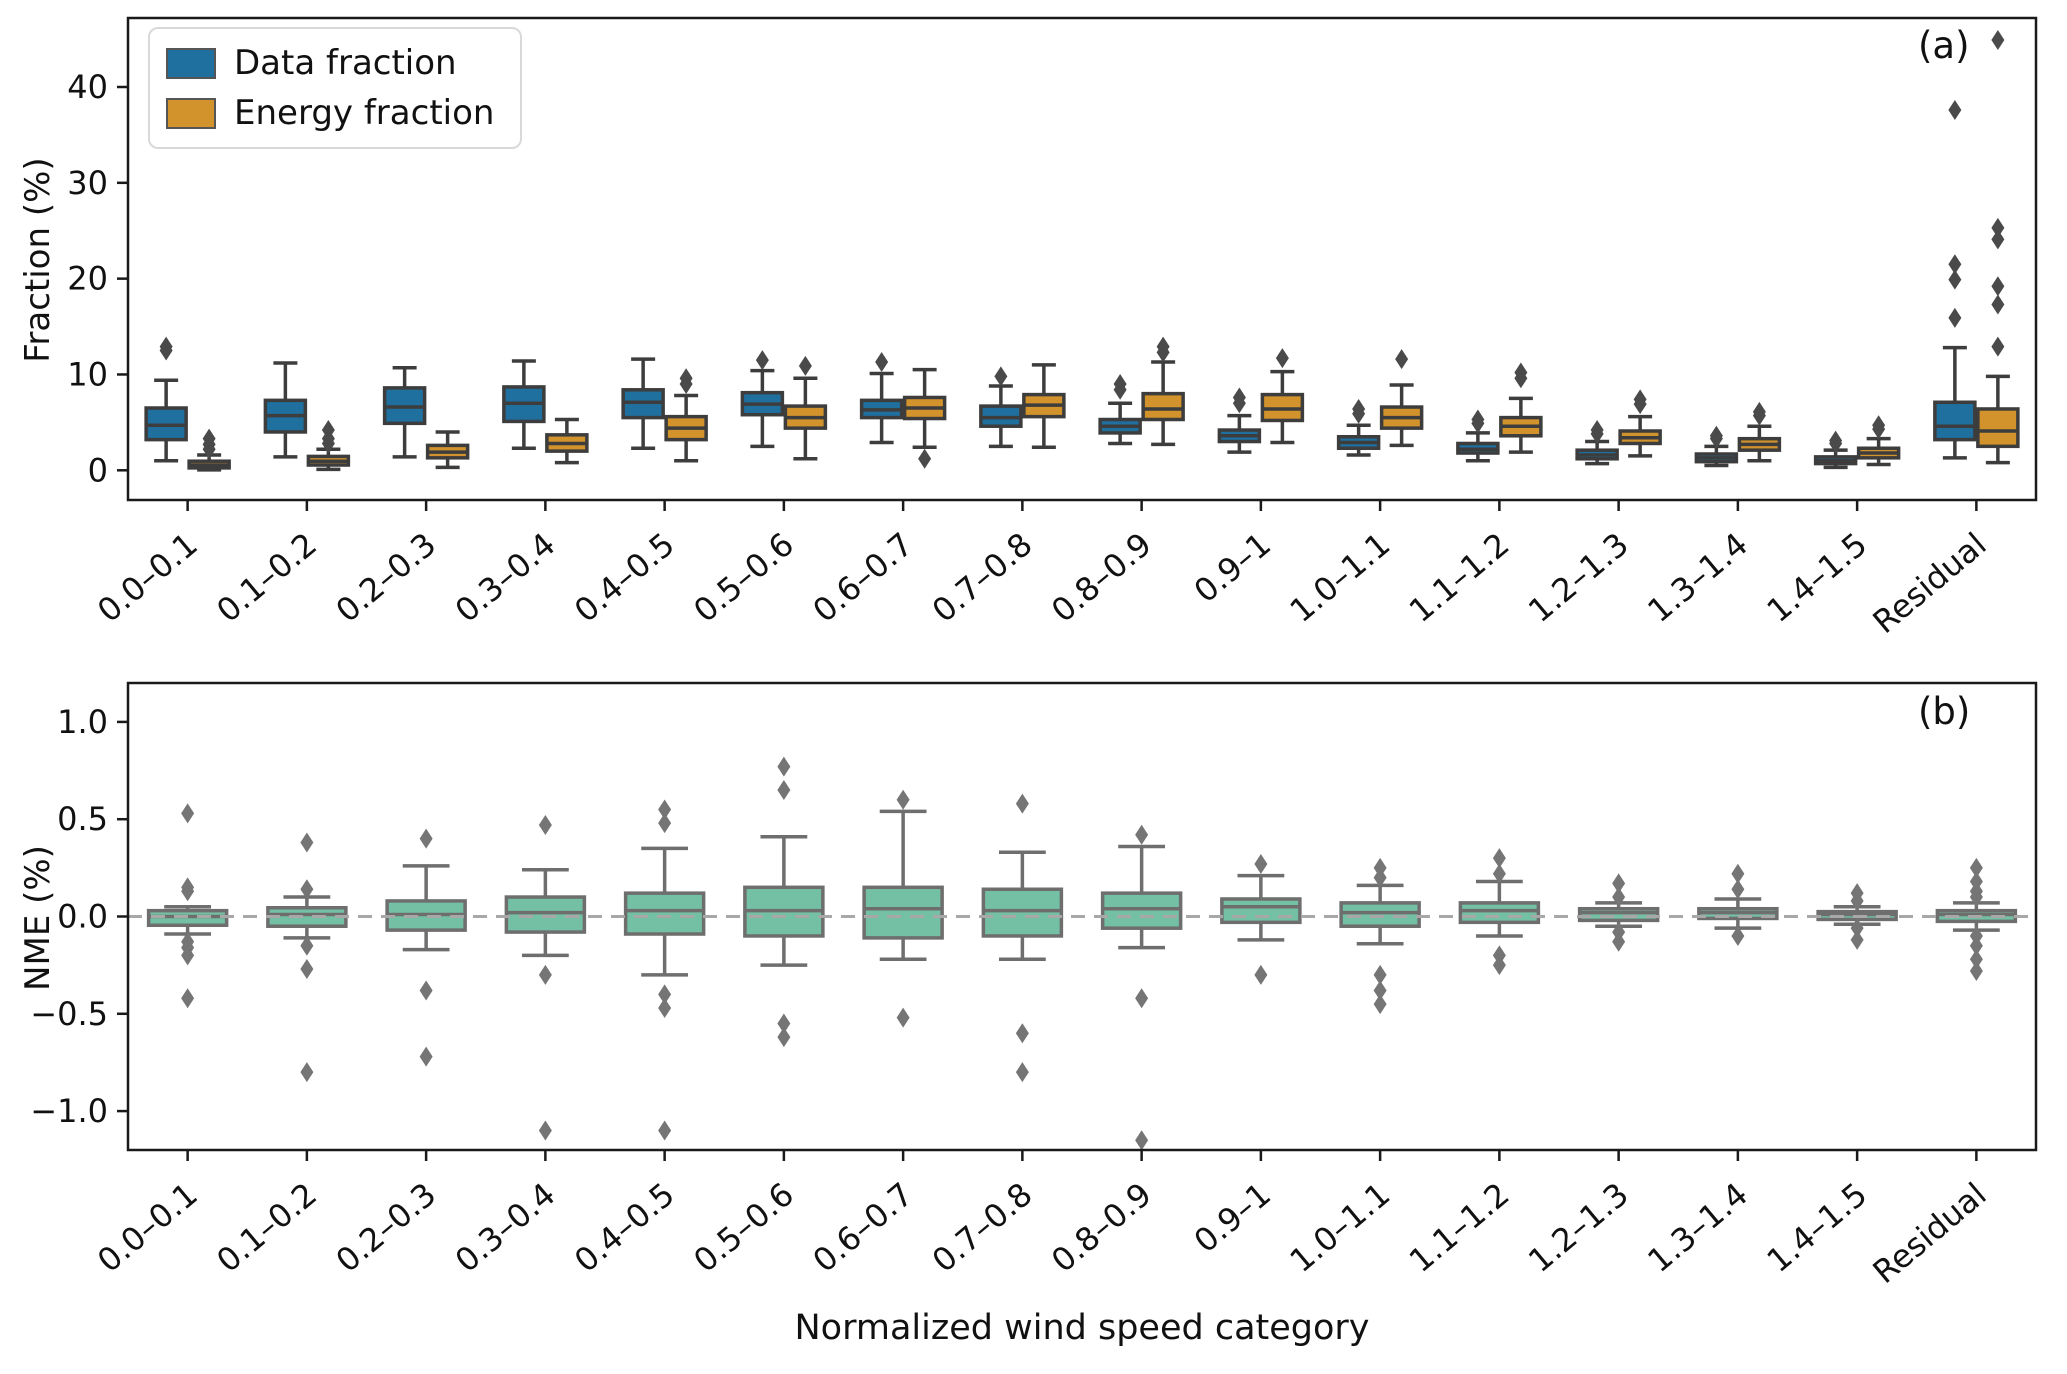  I want to click on legend: Data fraction Energy fraction, so click(335, 88).